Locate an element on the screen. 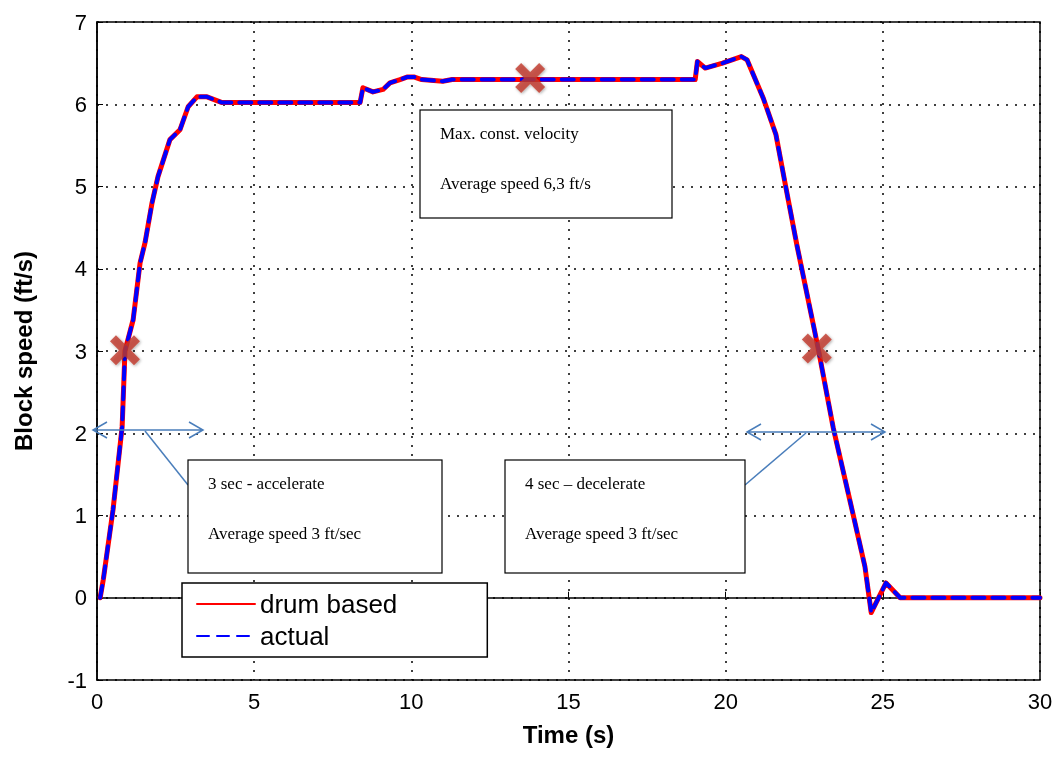  legend-label: drum based is located at coordinates (329, 604).